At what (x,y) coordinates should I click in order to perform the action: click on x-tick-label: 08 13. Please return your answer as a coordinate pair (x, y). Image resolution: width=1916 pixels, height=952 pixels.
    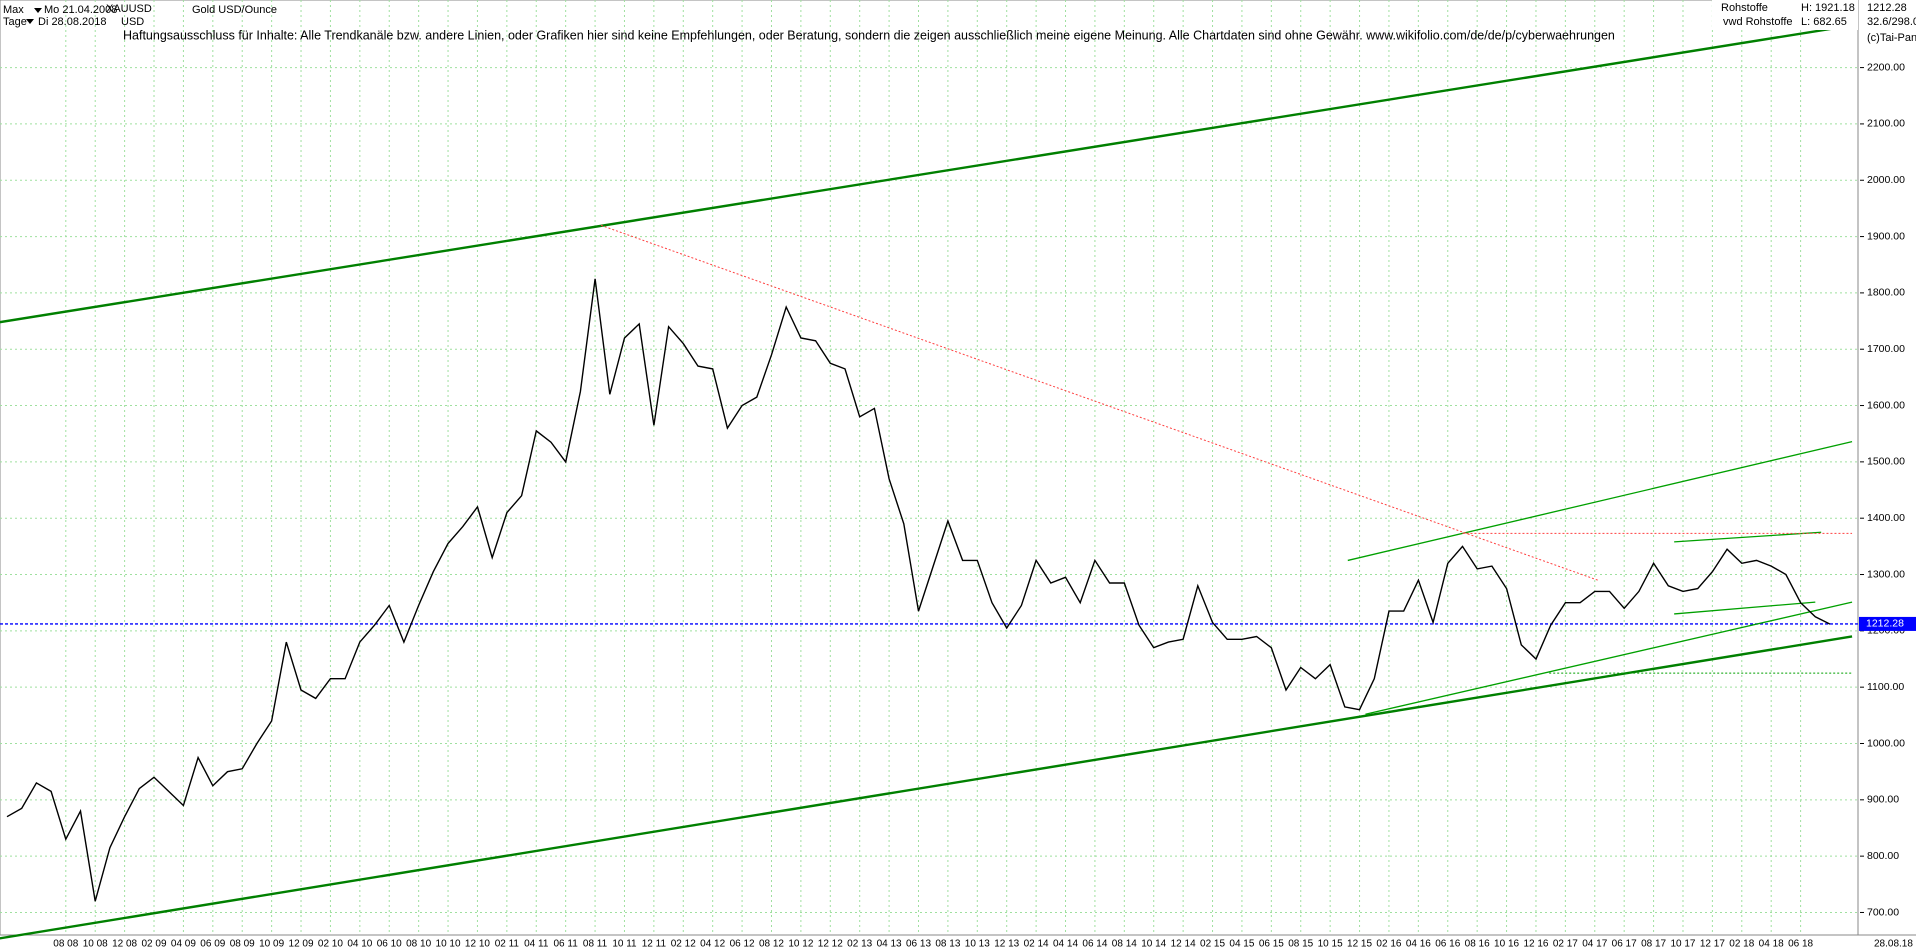
    Looking at the image, I should click on (947, 944).